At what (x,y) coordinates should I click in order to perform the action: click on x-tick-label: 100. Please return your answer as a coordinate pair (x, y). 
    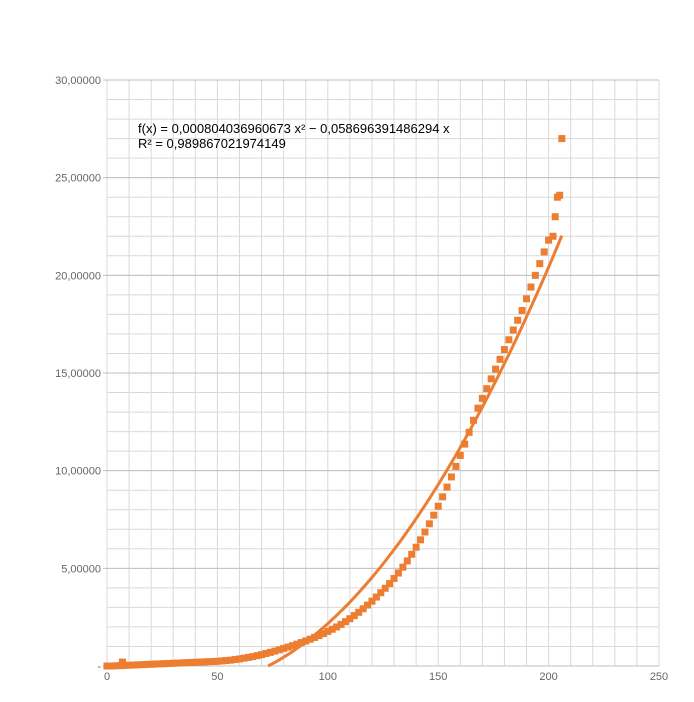
    Looking at the image, I should click on (328, 677).